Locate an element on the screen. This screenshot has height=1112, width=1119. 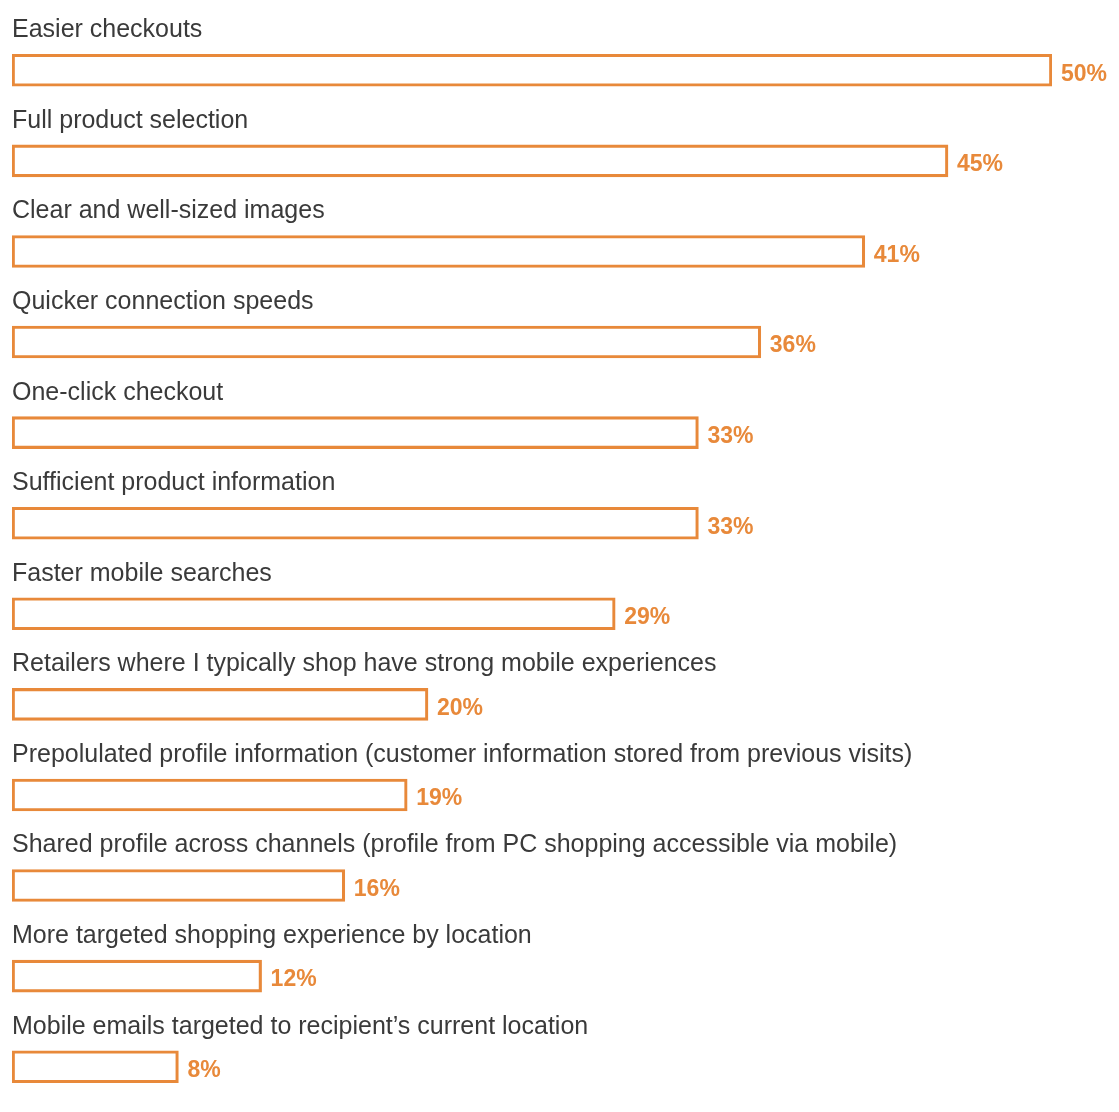
data-label: 16% is located at coordinates (376, 887).